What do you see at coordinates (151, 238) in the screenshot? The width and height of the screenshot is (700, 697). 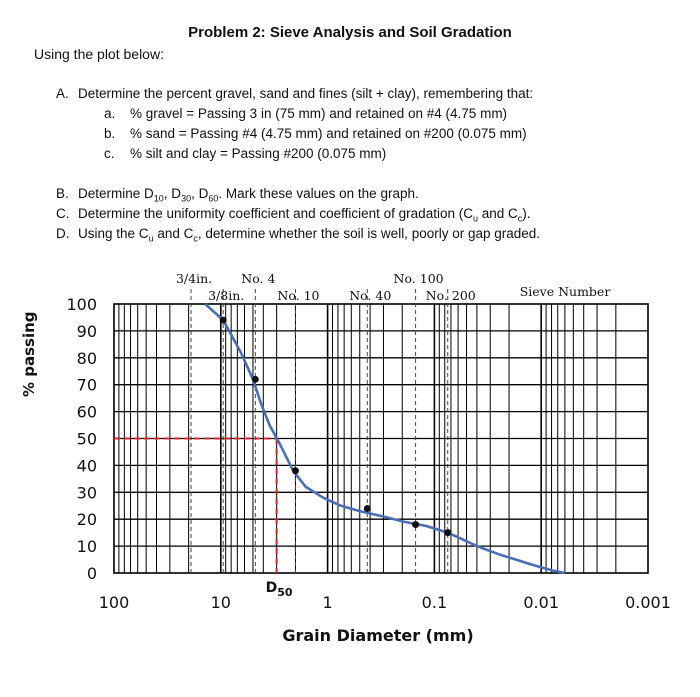 I see `qd-sub-1: u` at bounding box center [151, 238].